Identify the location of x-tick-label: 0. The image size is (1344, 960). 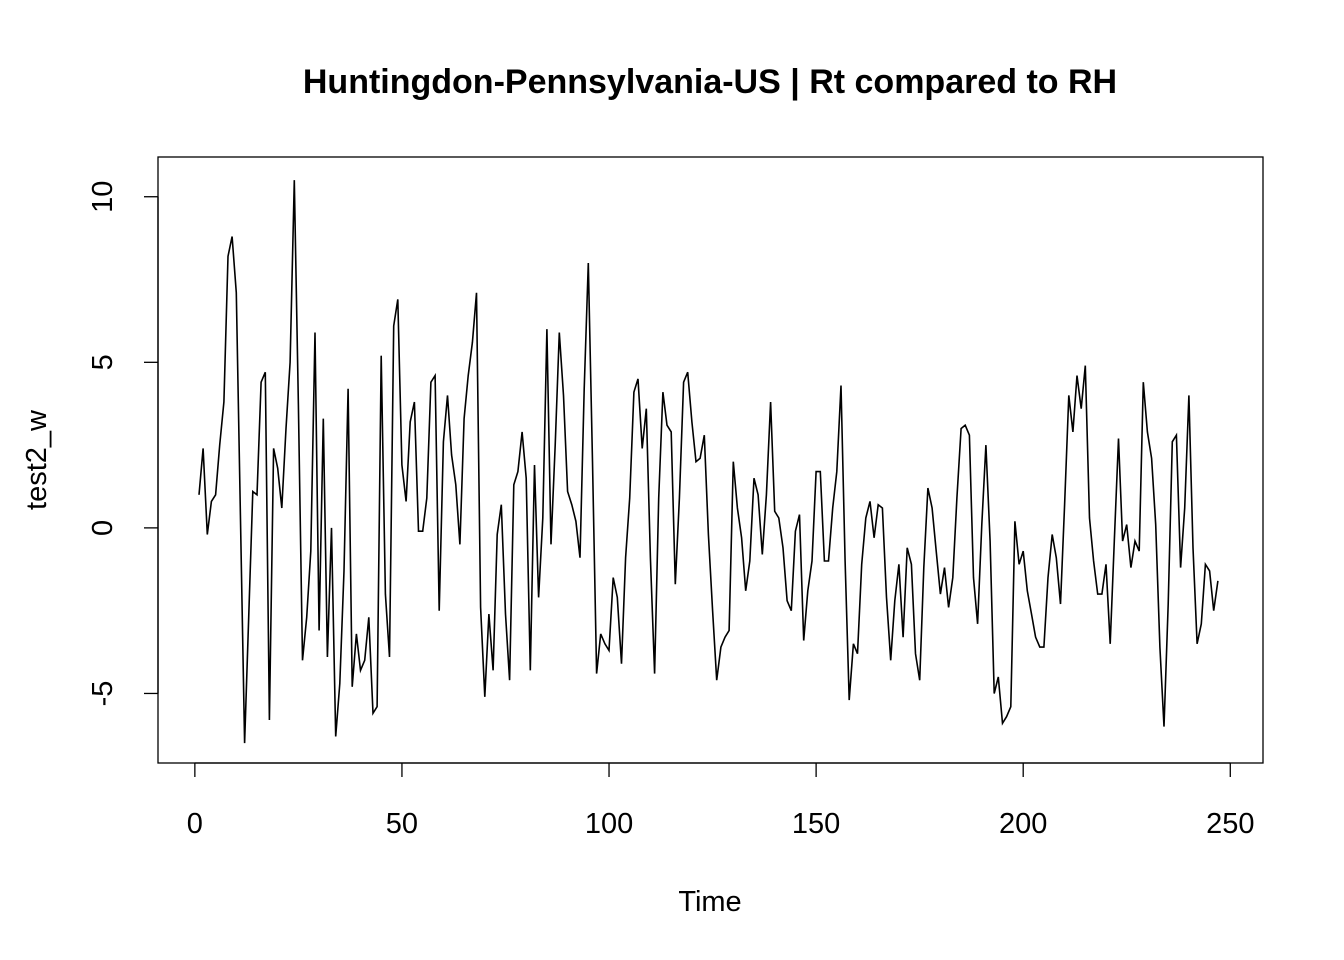
(195, 824).